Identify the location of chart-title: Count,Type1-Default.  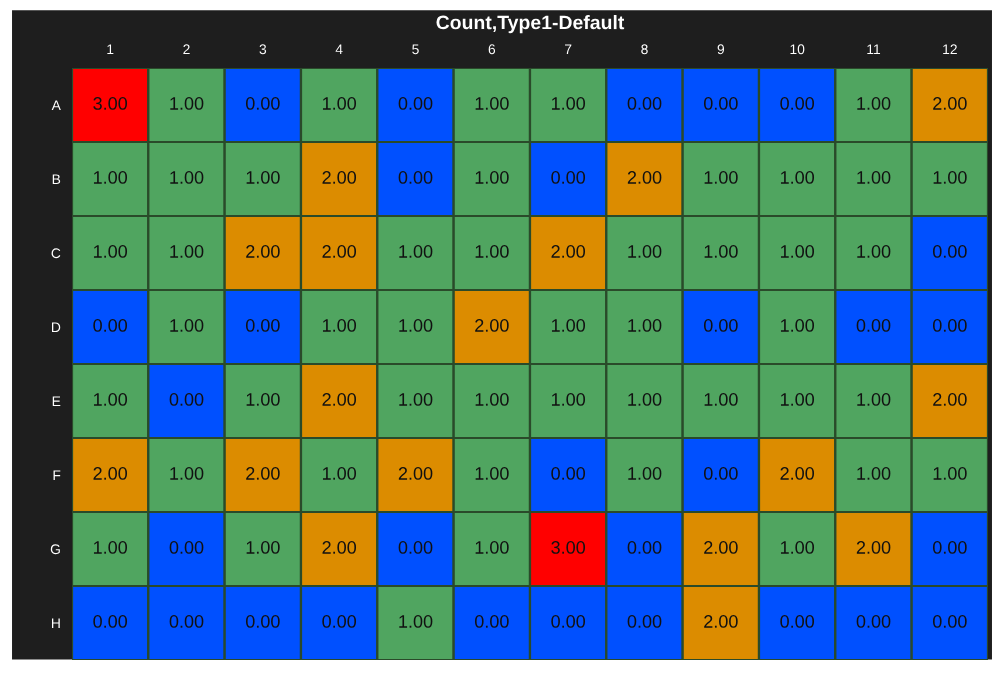
(530, 24).